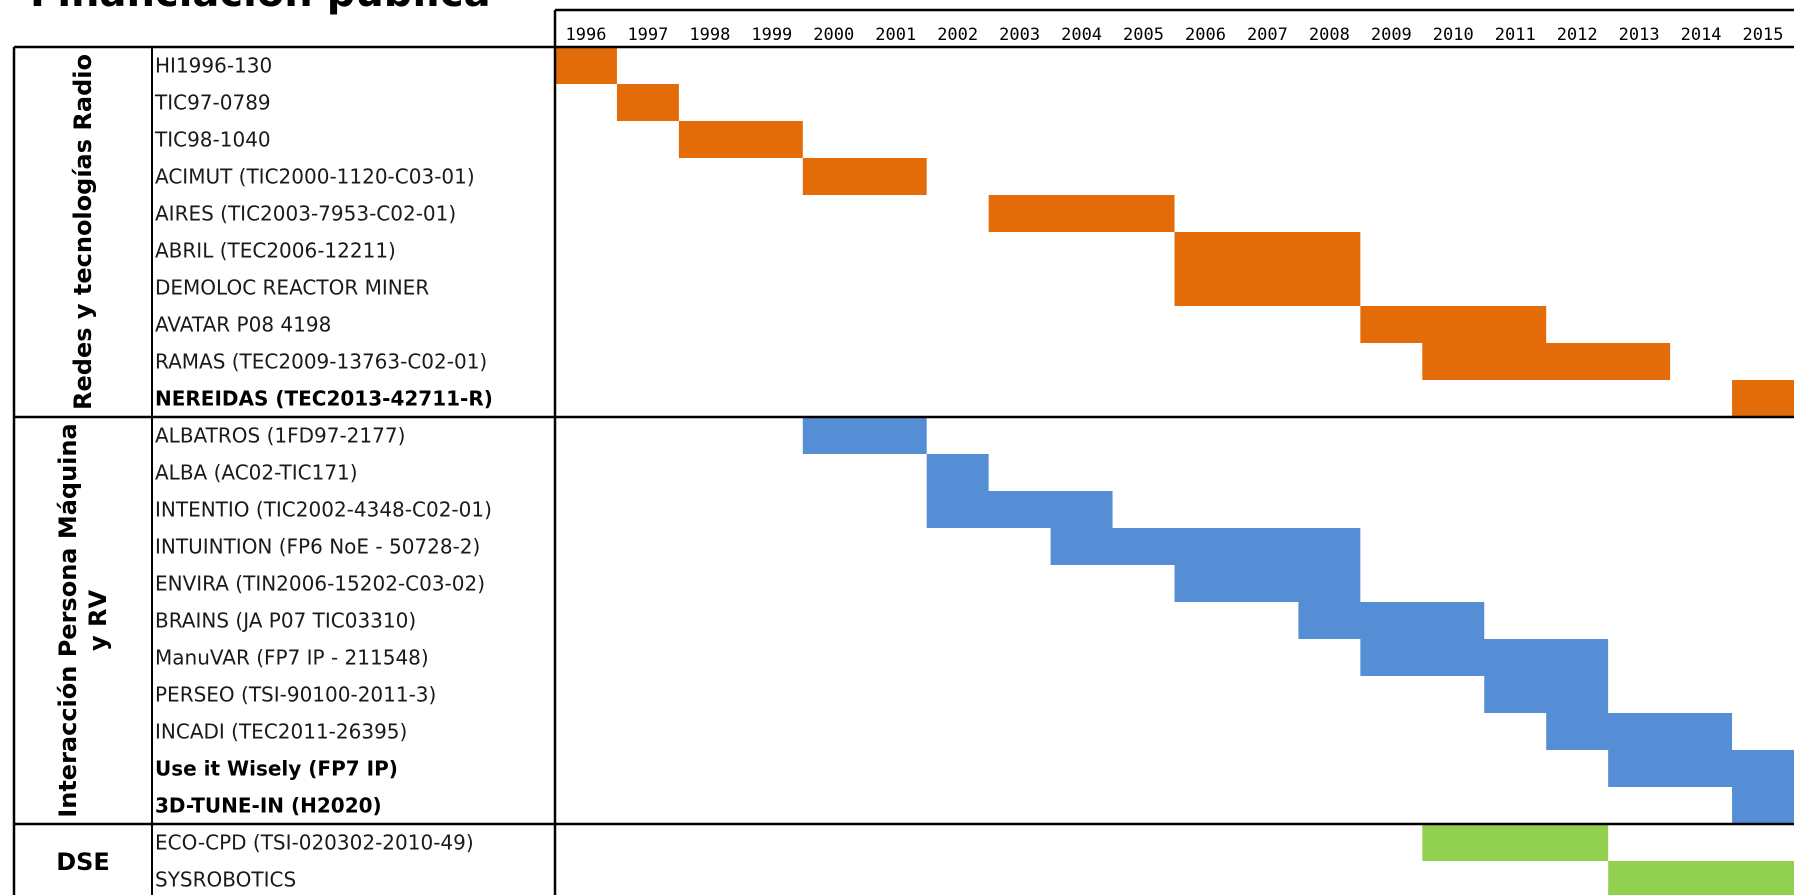 Image resolution: width=1794 pixels, height=895 pixels. I want to click on year-tick-label: 2007, so click(1267, 35).